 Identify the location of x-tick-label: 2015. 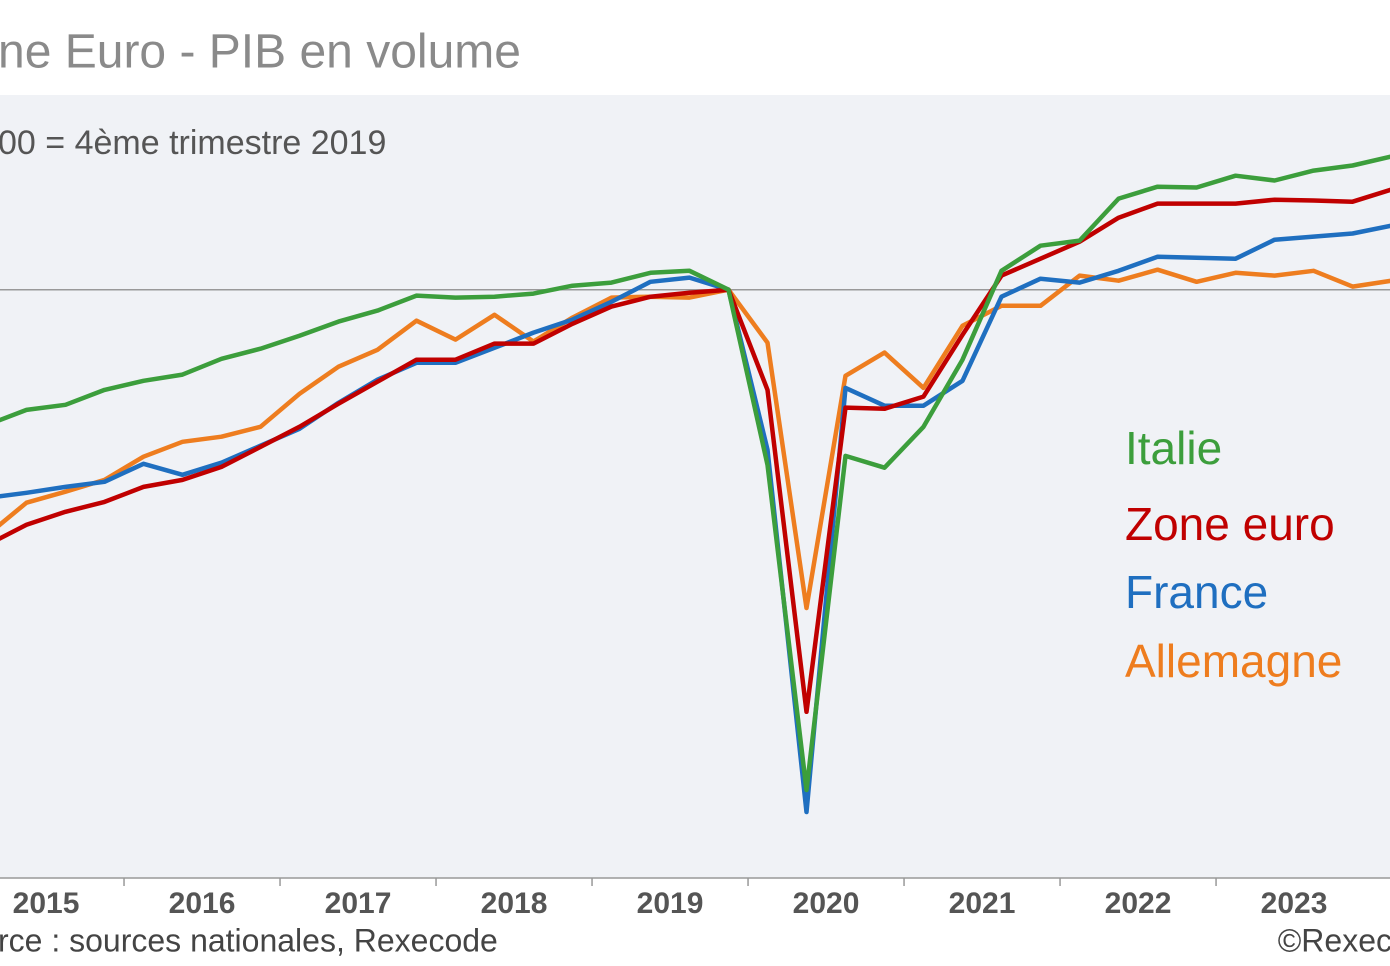
(46, 903).